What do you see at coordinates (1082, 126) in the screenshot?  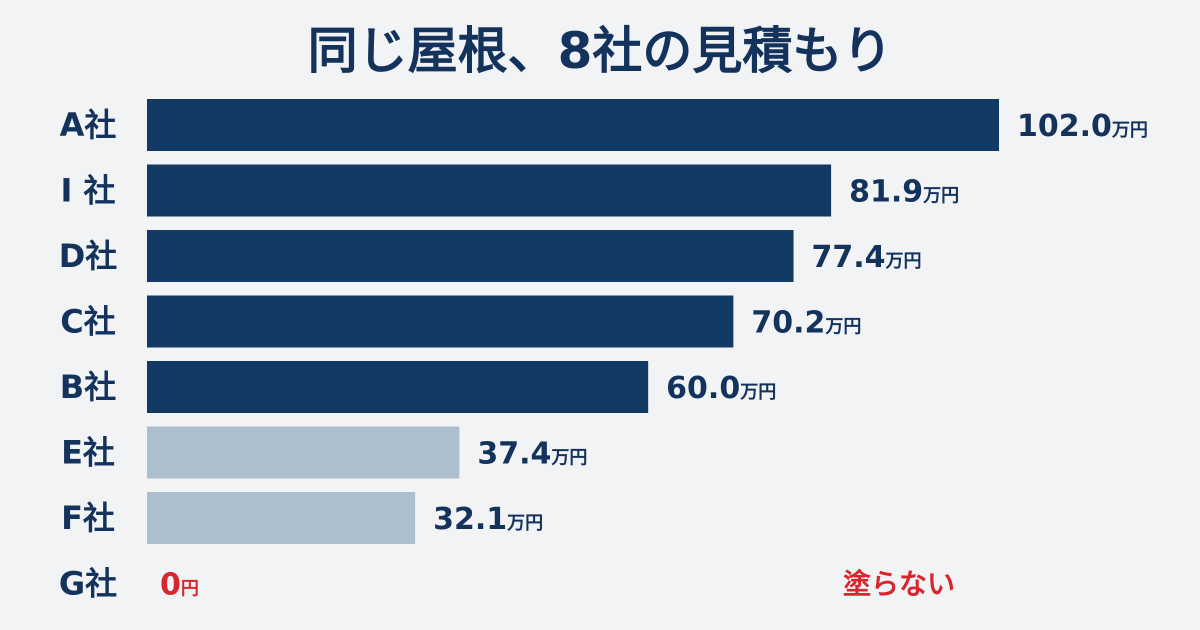 I see `data-label: 102.0万円` at bounding box center [1082, 126].